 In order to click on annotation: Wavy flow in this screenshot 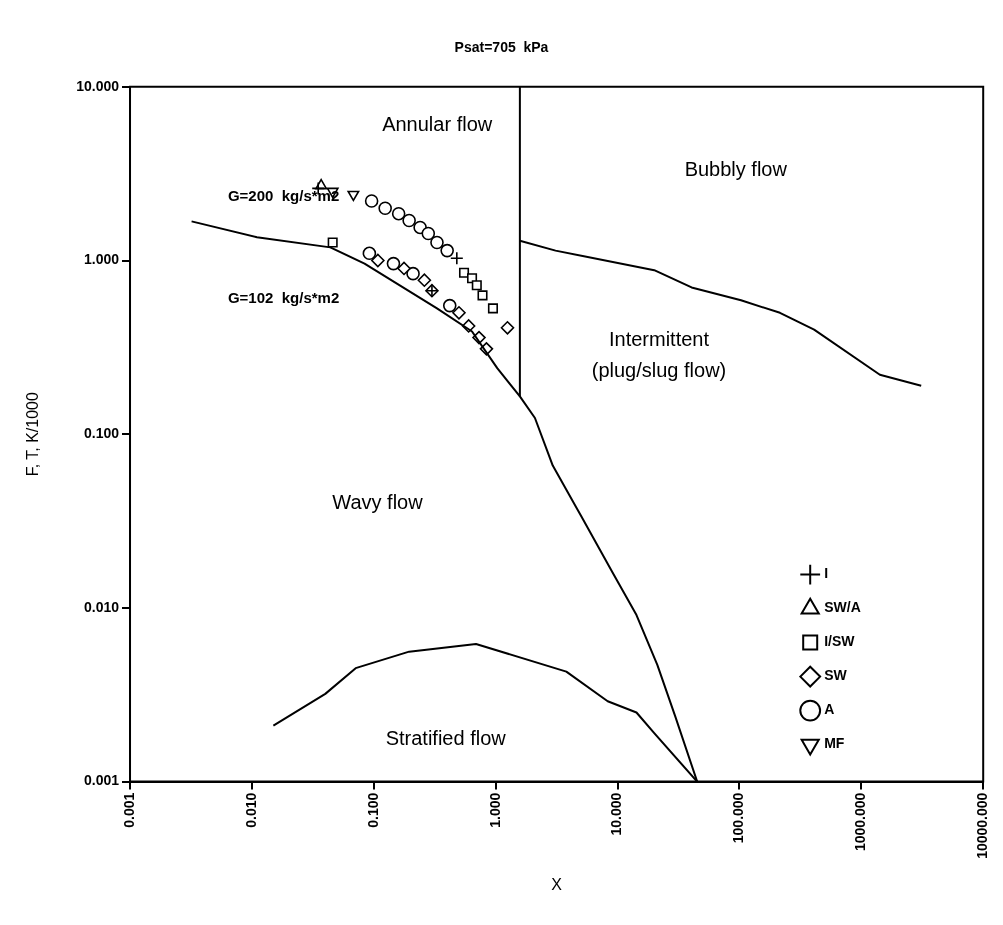, I will do `click(378, 502)`.